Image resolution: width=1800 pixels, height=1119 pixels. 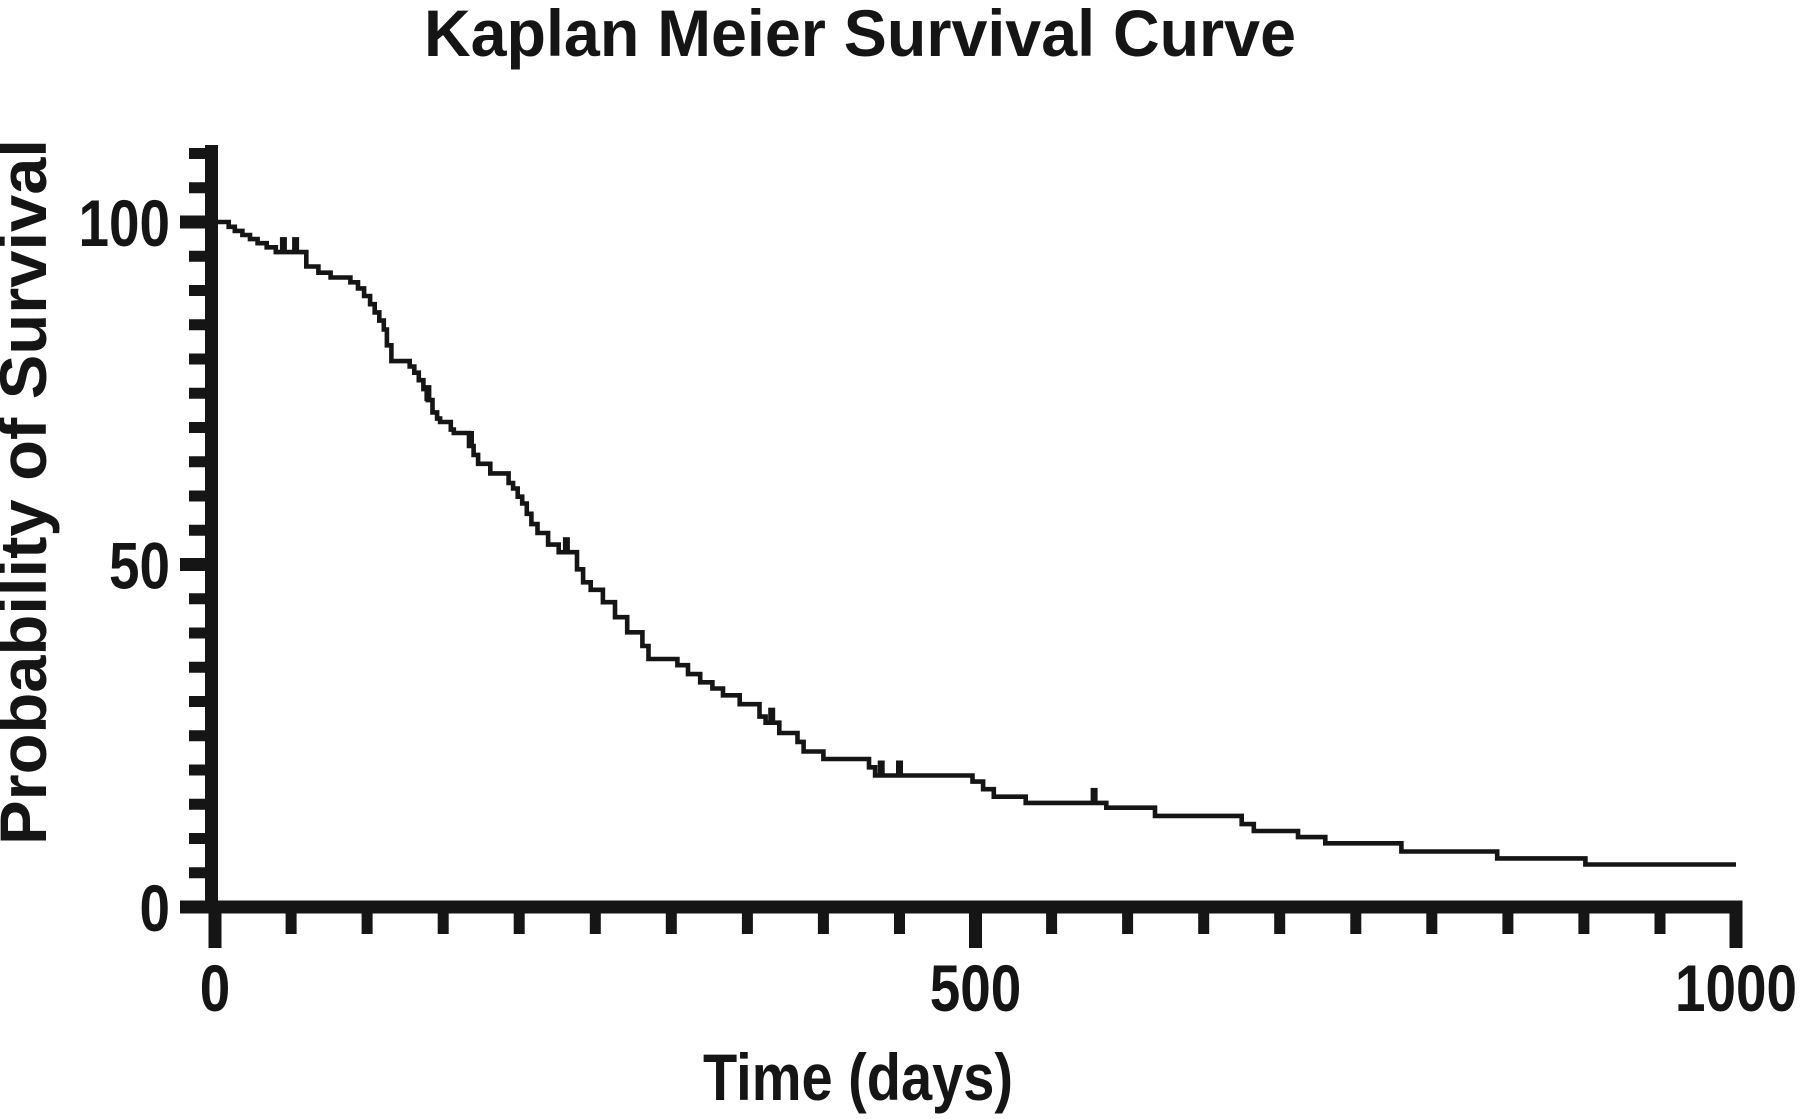 I want to click on y-axis-label: Probability of Survival, so click(x=30, y=492).